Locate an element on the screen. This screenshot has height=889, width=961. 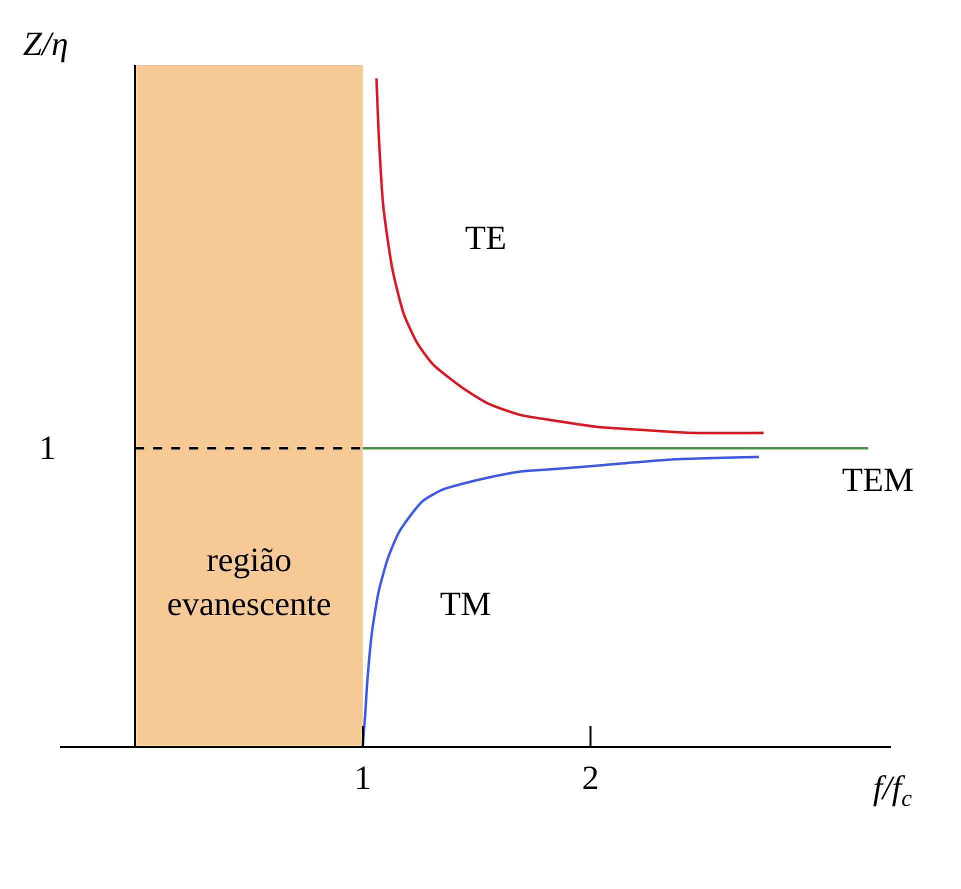
series-label: TM is located at coordinates (465, 604).